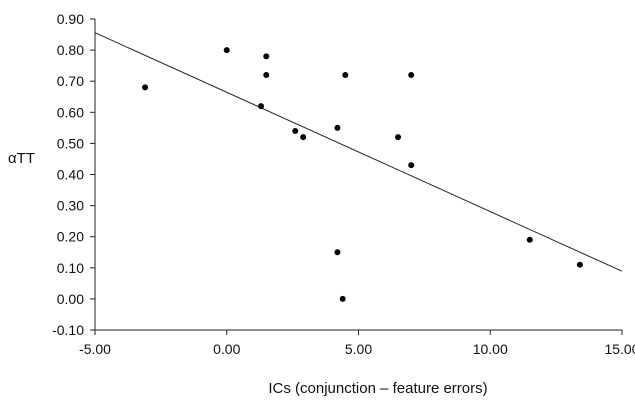 The width and height of the screenshot is (635, 402). What do you see at coordinates (70, 299) in the screenshot?
I see `y-tick-label: 0.00` at bounding box center [70, 299].